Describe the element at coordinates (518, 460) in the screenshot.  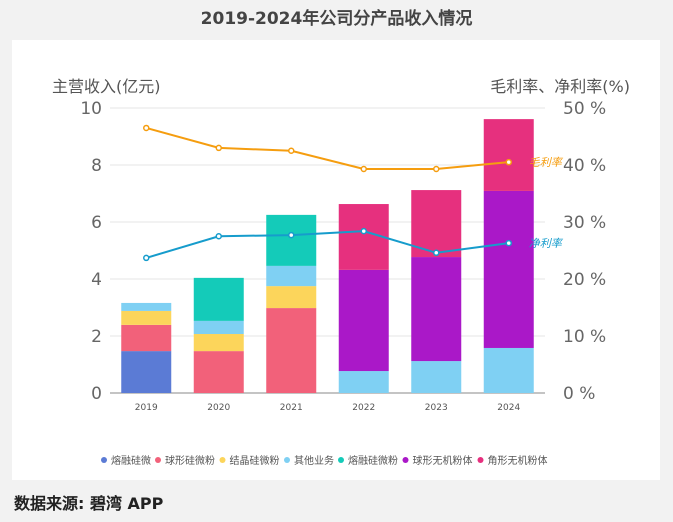
I see `legend-label: 角形无机粉体` at that location.